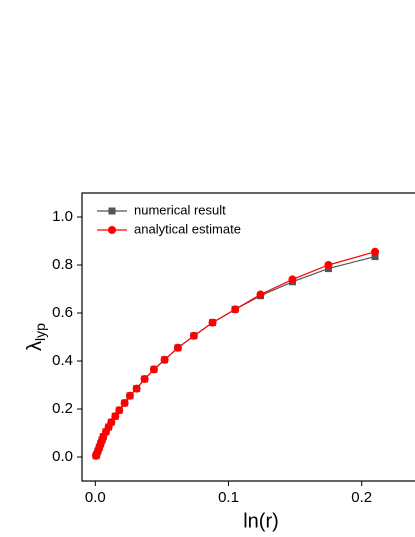  What do you see at coordinates (228, 497) in the screenshot?
I see `x-tick-label: 0.1` at bounding box center [228, 497].